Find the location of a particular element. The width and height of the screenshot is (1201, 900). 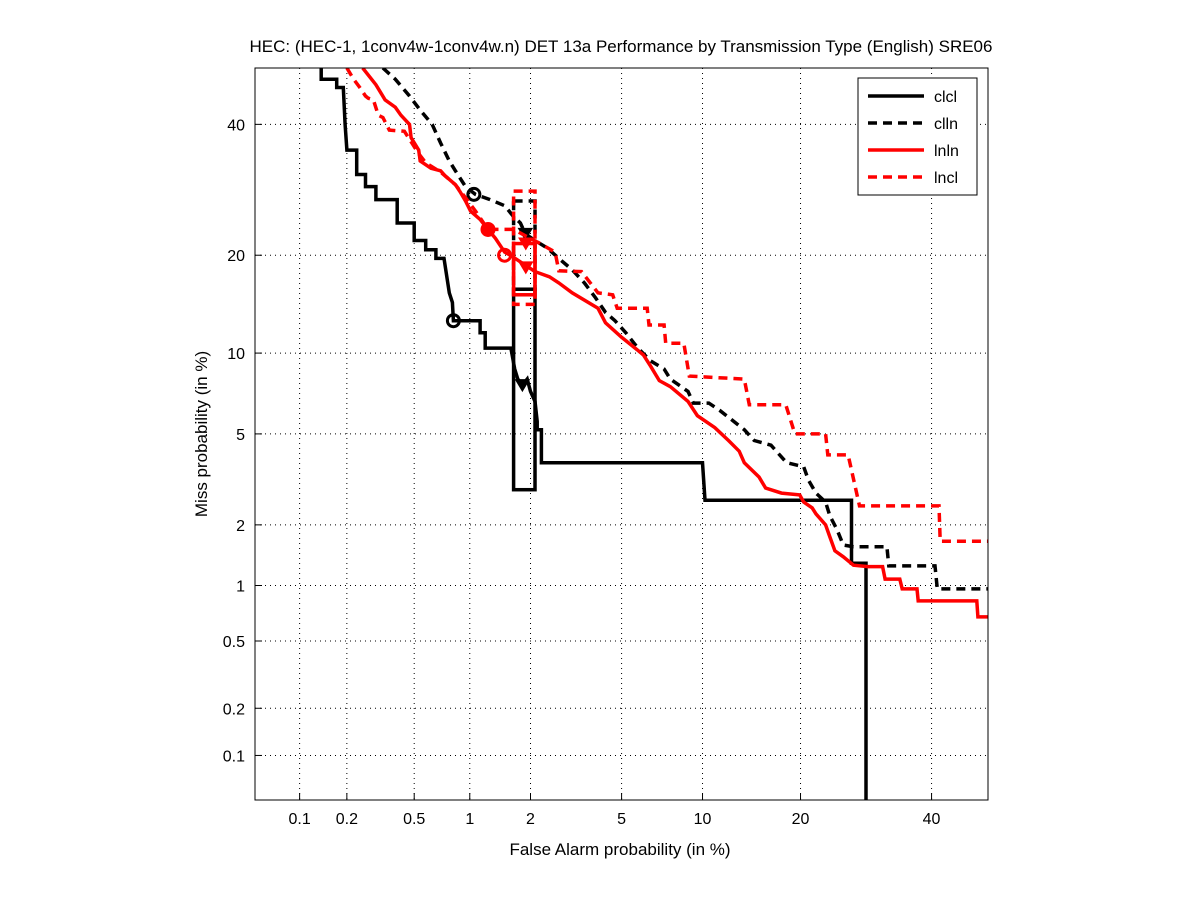

y-tick-label: 2 is located at coordinates (240, 526).